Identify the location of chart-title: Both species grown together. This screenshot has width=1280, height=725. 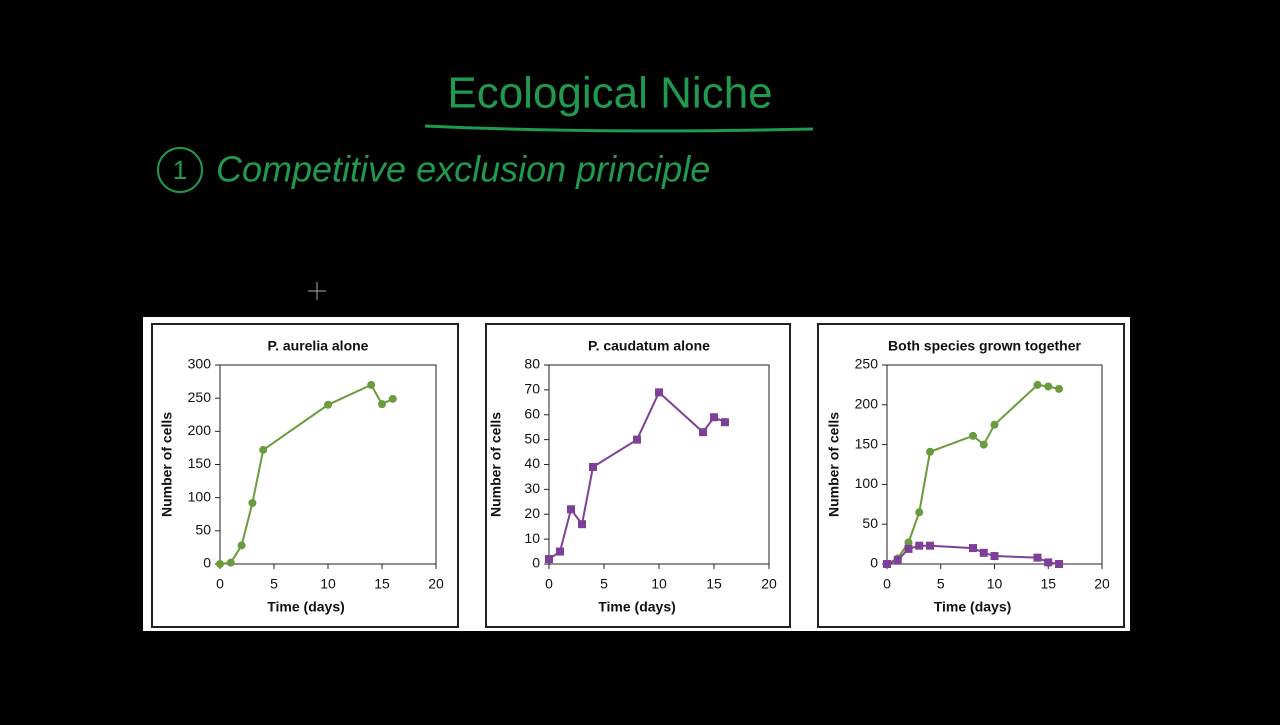
(984, 346).